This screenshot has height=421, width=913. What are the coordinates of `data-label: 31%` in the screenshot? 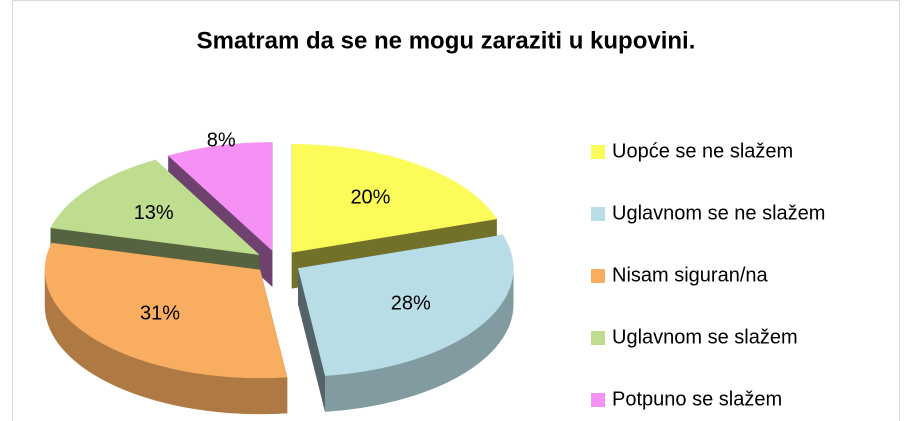 It's located at (160, 313).